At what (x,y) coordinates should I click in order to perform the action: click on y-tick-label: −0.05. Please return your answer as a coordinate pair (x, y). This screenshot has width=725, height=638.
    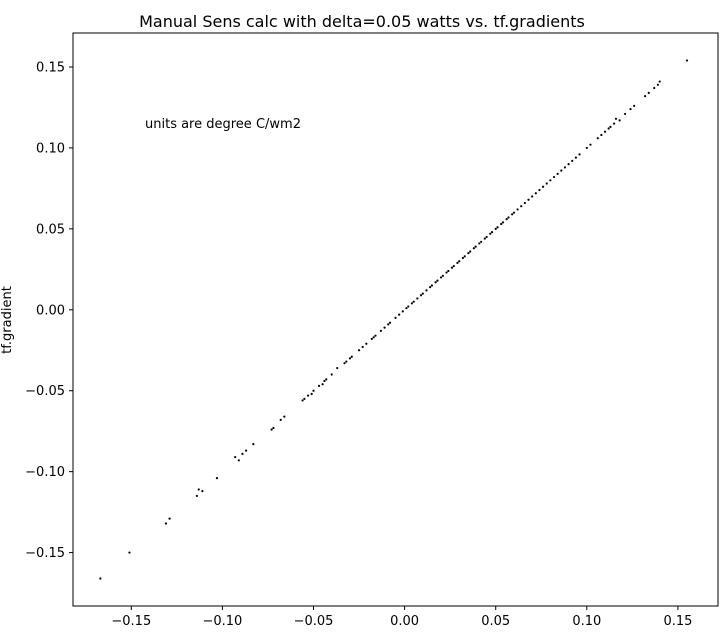
    Looking at the image, I should click on (45, 391).